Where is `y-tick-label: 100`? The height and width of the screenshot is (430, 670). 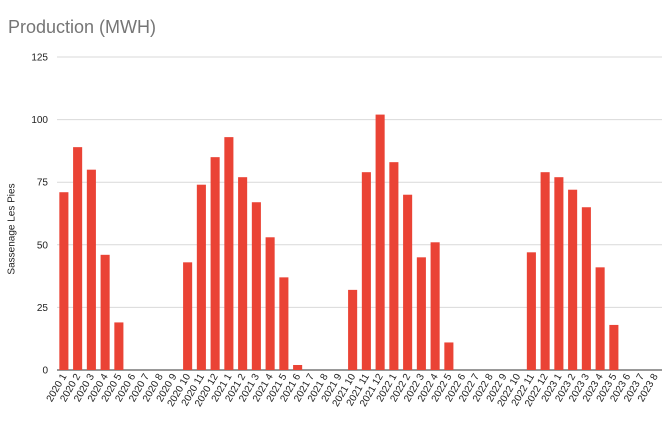
y-tick-label: 100 is located at coordinates (39, 120).